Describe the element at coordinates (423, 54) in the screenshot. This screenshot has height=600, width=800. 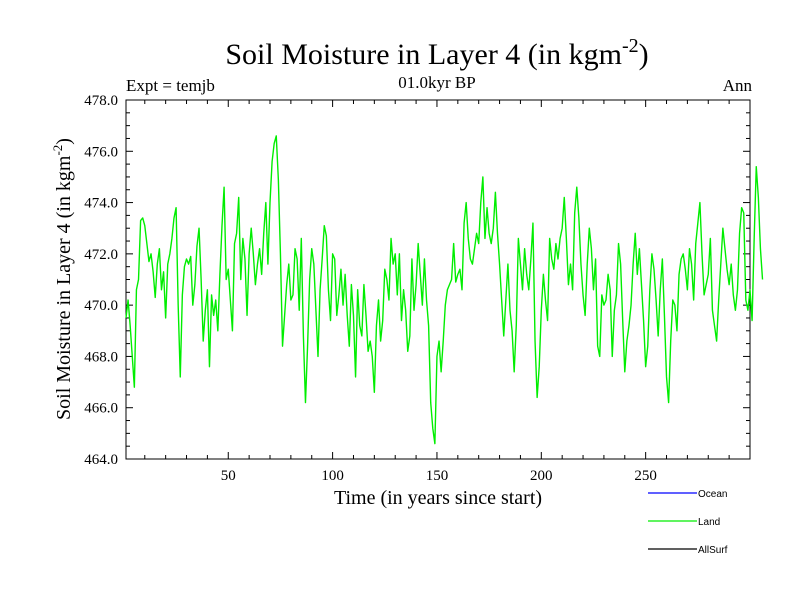
I see `chart-title-text: Soil Moisture in Layer 4 (in kgm` at that location.